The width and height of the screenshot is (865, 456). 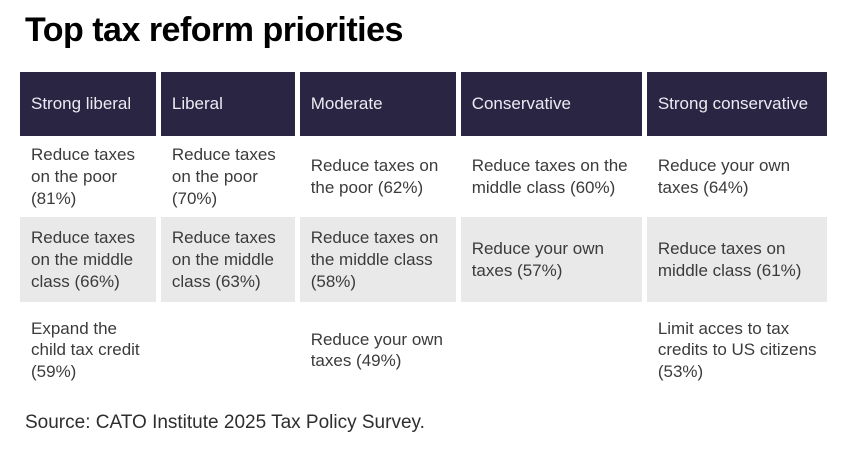 What do you see at coordinates (549, 176) in the screenshot?
I see `table-cell: Reduce taxes on the middle class (60%)` at bounding box center [549, 176].